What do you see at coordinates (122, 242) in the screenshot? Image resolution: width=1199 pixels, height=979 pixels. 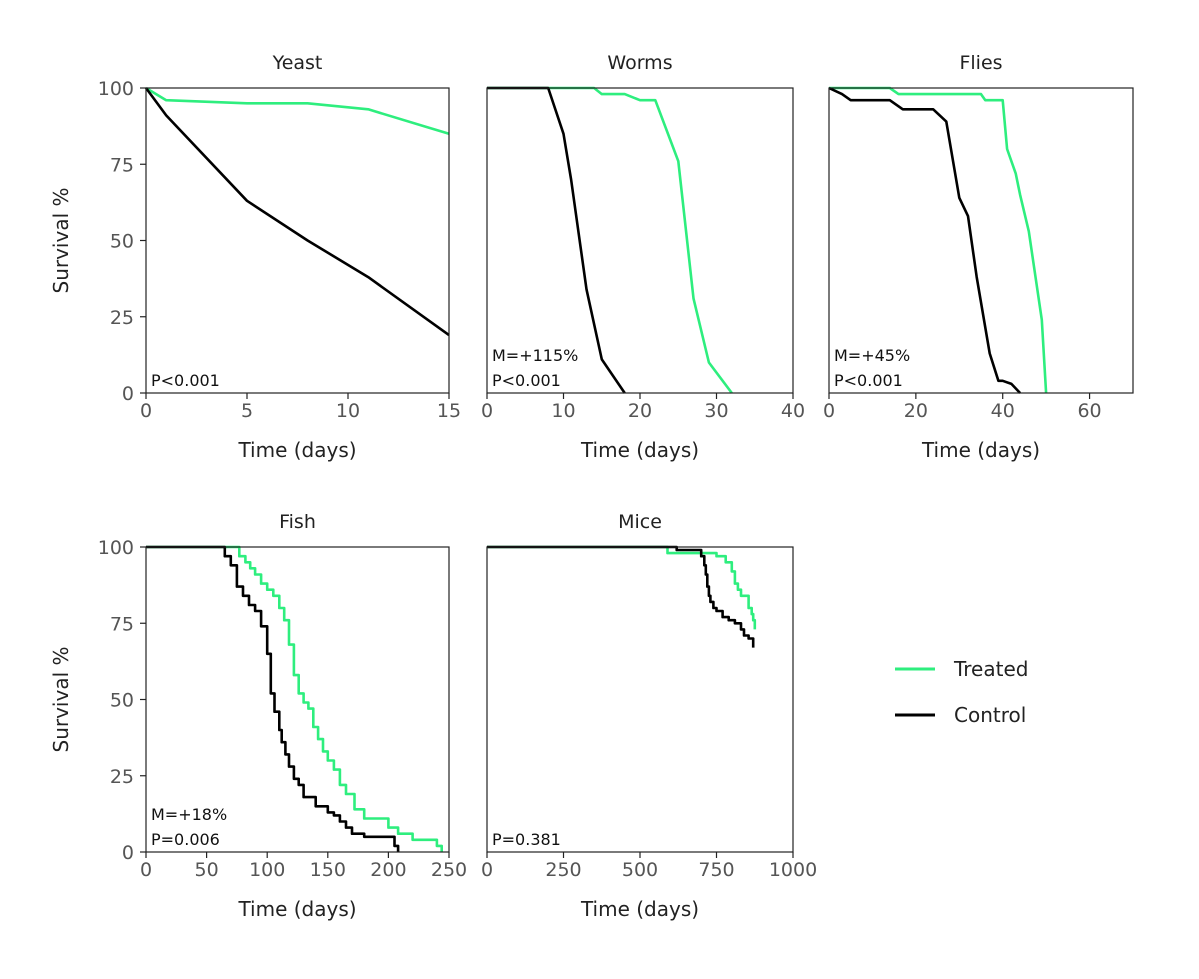 I see `yeast-y-tick-label: 50` at bounding box center [122, 242].